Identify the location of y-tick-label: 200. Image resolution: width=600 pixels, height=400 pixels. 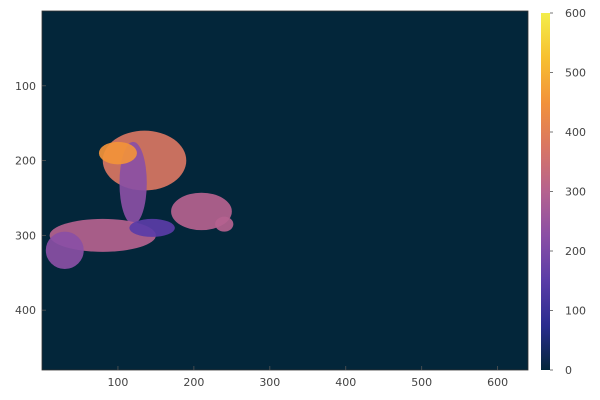
(25, 161).